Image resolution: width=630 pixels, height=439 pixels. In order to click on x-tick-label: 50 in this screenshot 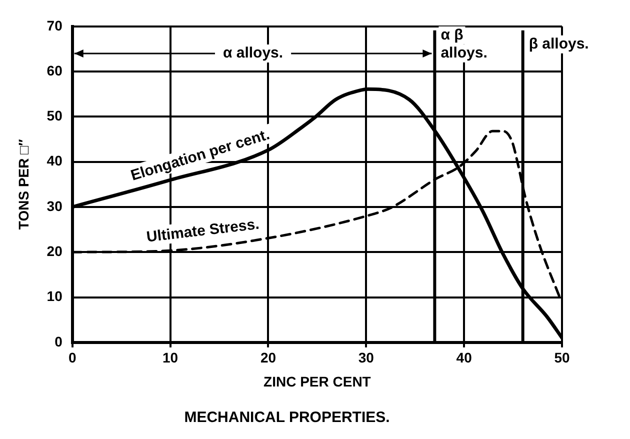, I will do `click(562, 358)`.